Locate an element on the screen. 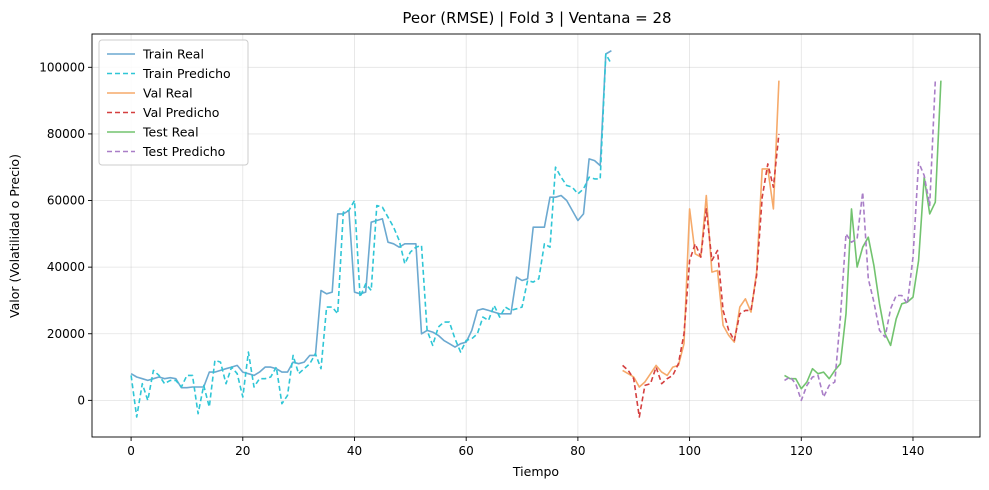  legend-label: Val Real is located at coordinates (168, 93).